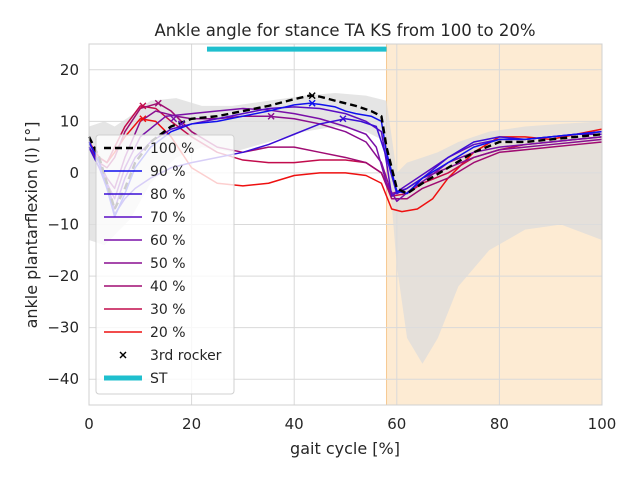 The width and height of the screenshot is (640, 480). I want to click on y-tick-label: 0, so click(74, 173).